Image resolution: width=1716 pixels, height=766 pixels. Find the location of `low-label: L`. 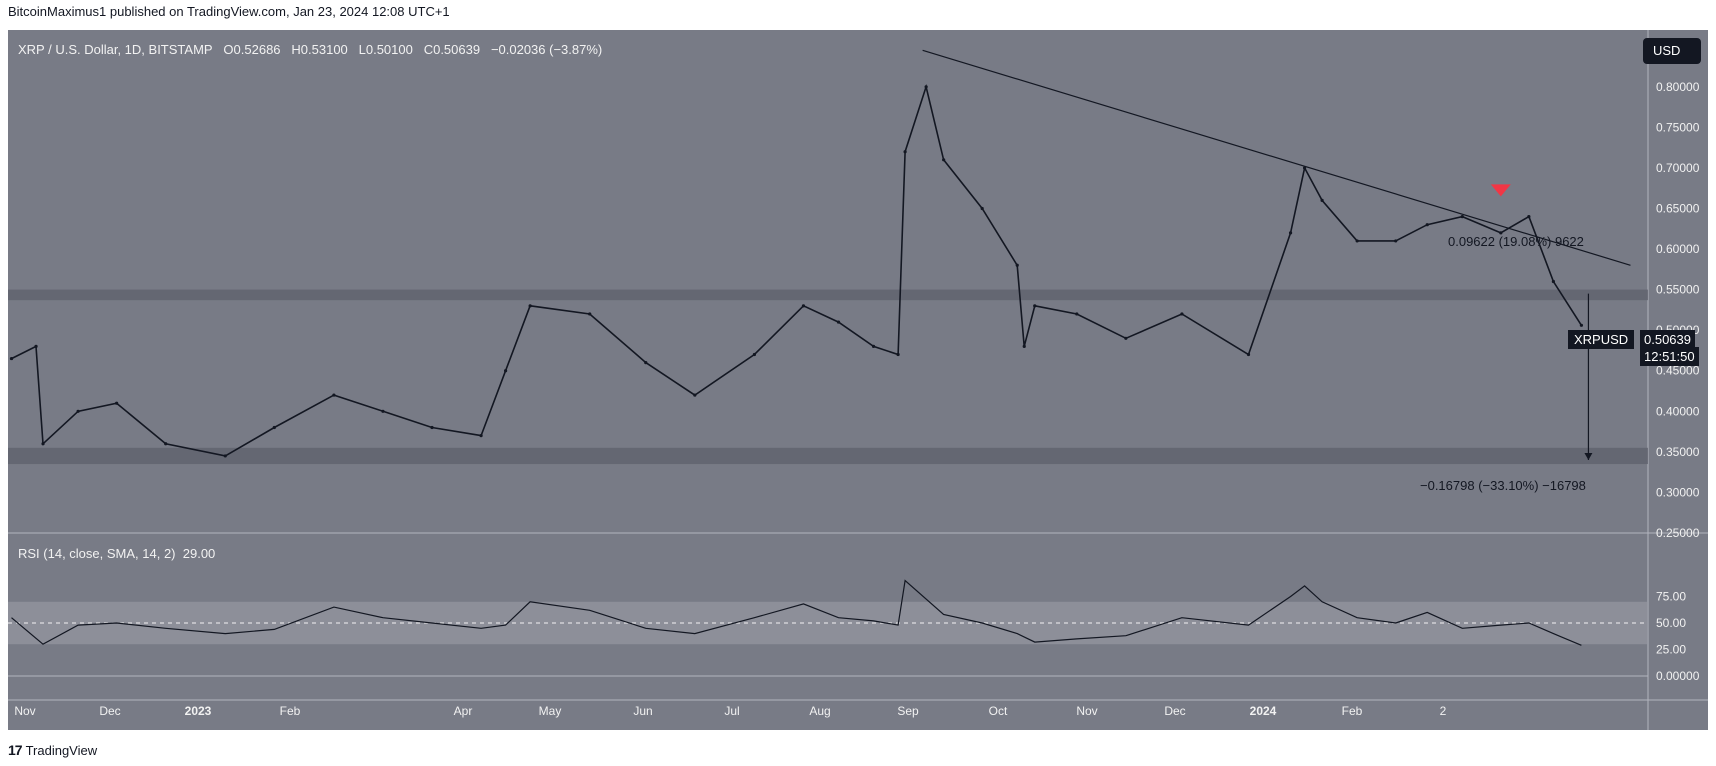

low-label: L is located at coordinates (362, 49).